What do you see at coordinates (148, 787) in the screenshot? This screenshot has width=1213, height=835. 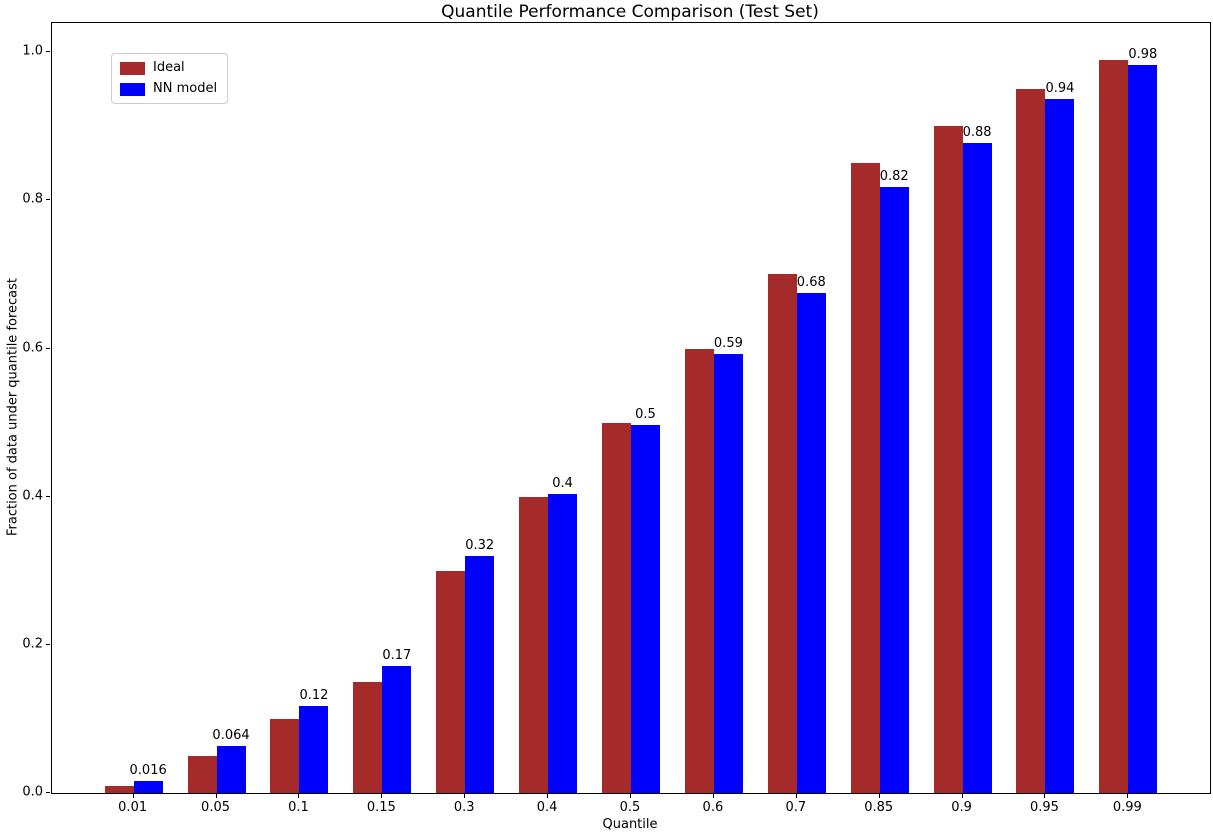 I see `bar-nn-model-0.01` at bounding box center [148, 787].